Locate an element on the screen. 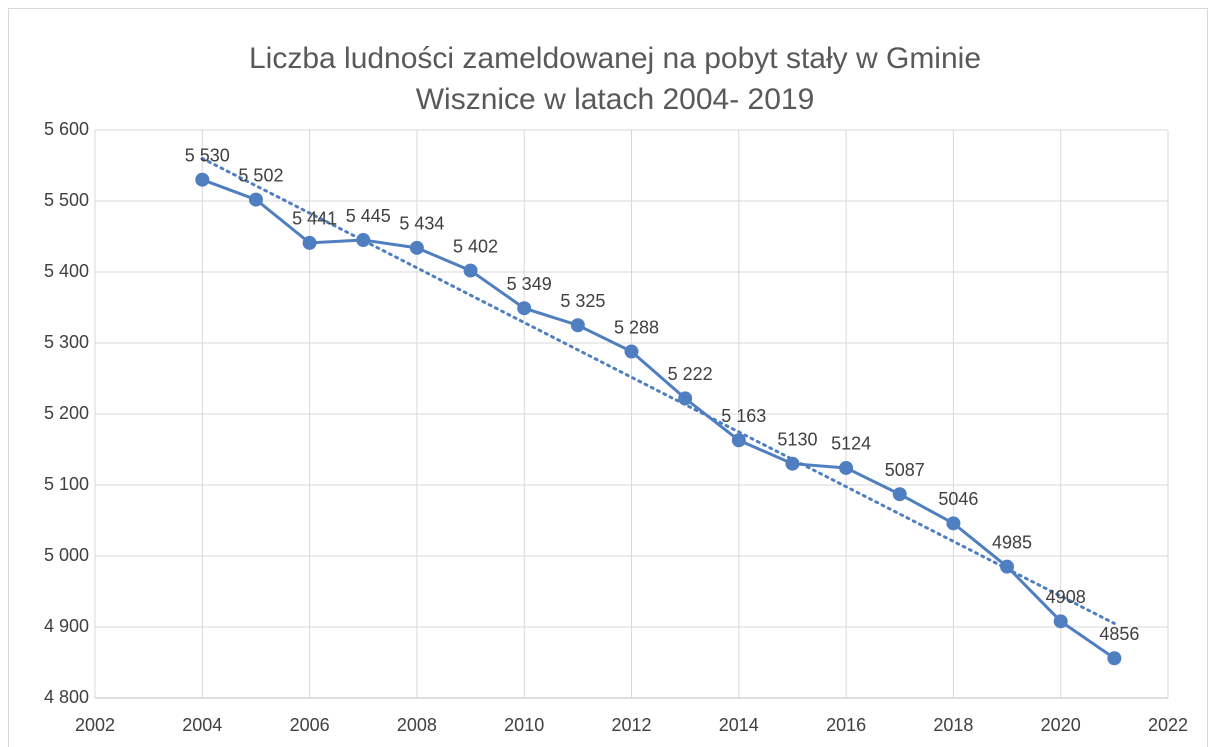 The image size is (1208, 747). x-tick-label: 2010 is located at coordinates (524, 725).